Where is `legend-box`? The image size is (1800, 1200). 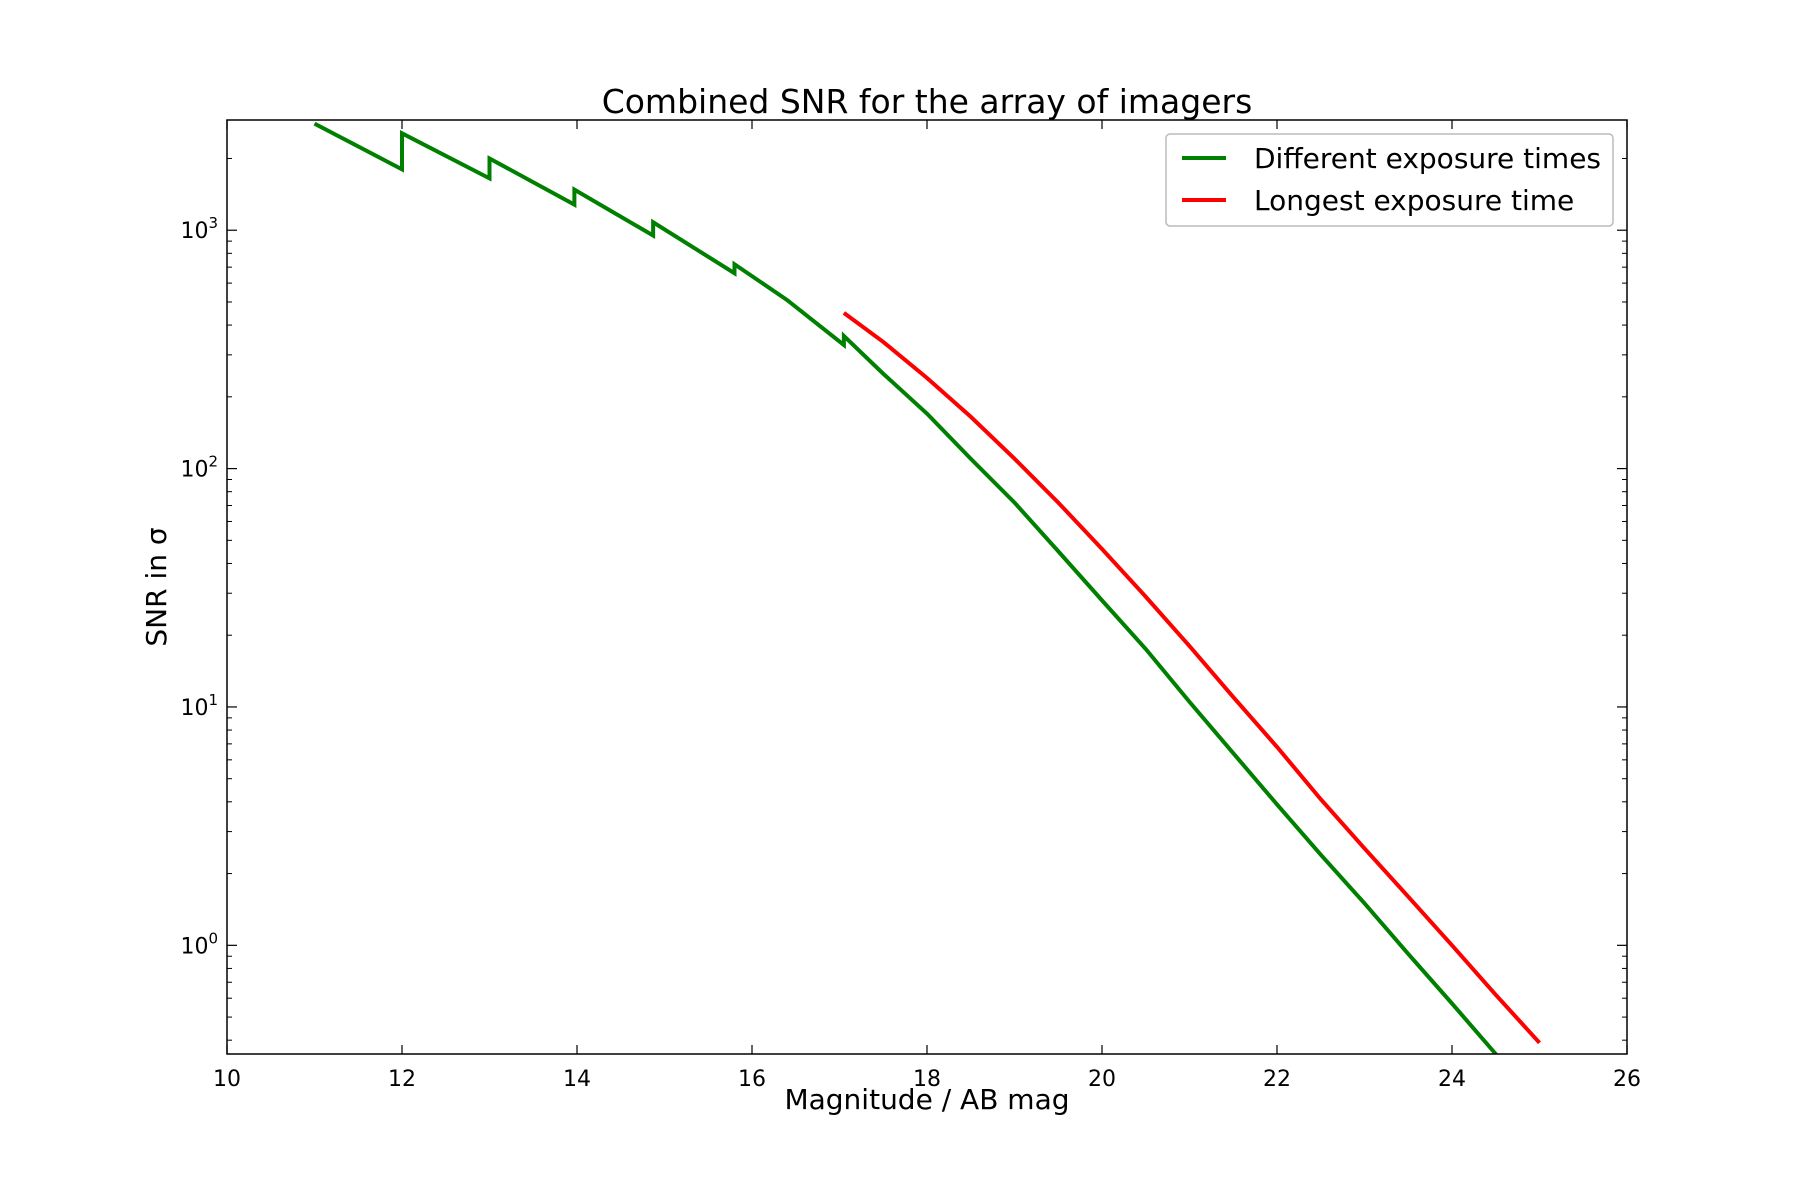
legend-box is located at coordinates (1389, 180).